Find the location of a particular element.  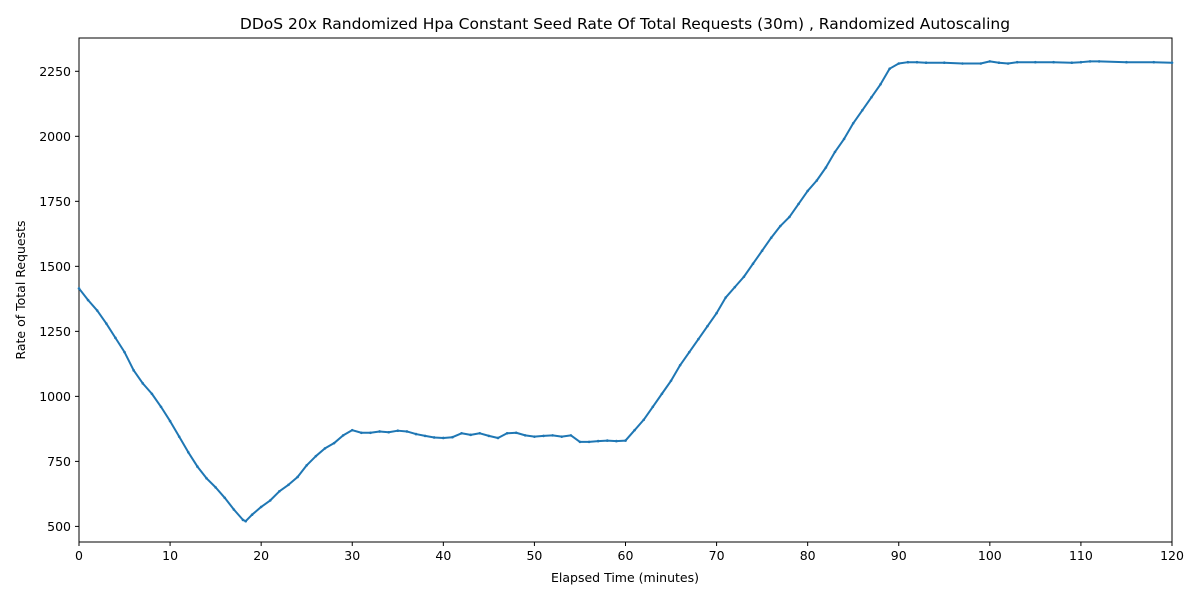

y-tick-label: 500 is located at coordinates (59, 526).